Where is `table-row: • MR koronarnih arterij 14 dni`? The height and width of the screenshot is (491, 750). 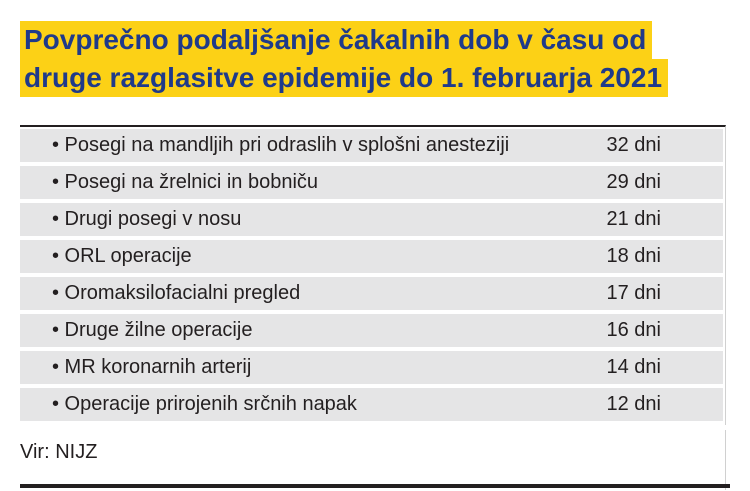
table-row: • MR koronarnih arterij 14 dni is located at coordinates (371, 367).